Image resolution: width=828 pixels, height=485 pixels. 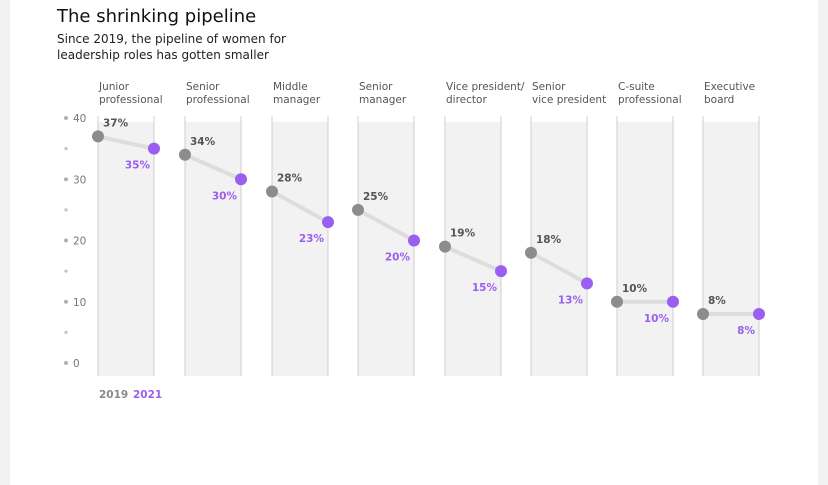 What do you see at coordinates (130, 93) in the screenshot?
I see `category-label: Junior professional` at bounding box center [130, 93].